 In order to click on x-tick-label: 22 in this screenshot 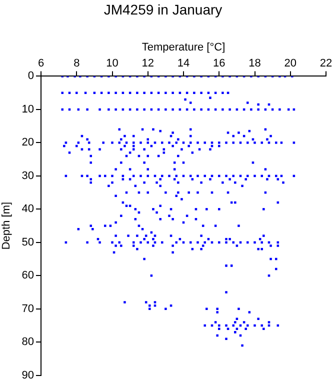, I will do `click(326, 64)`.